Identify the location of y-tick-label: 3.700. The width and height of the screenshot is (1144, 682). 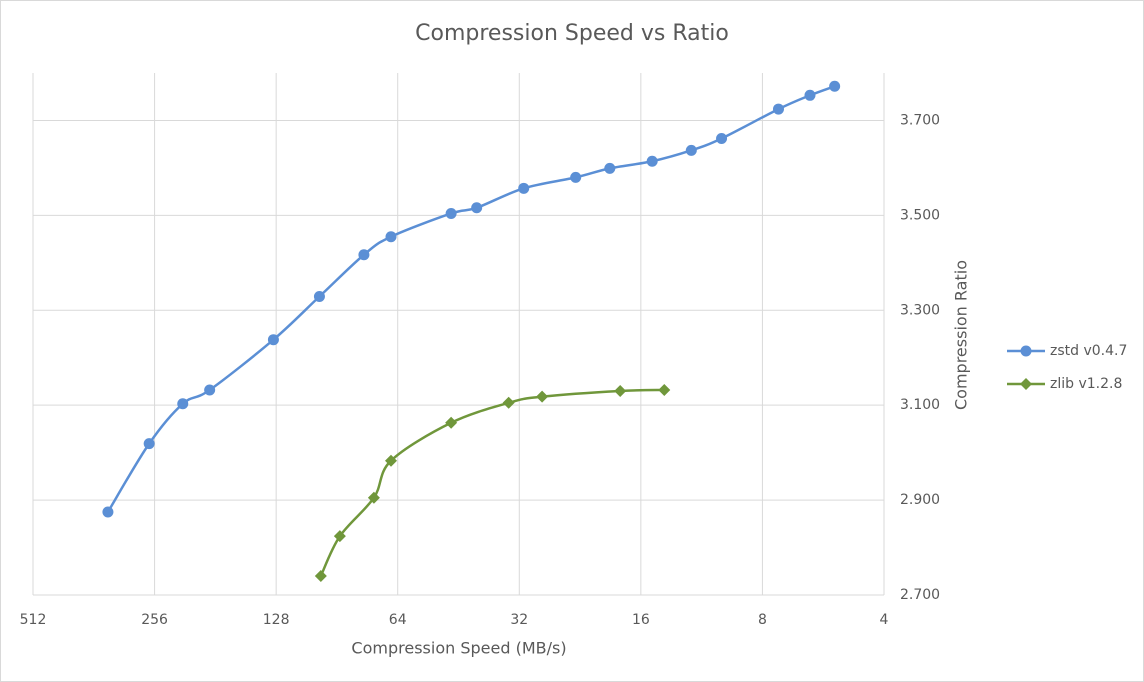
(920, 120).